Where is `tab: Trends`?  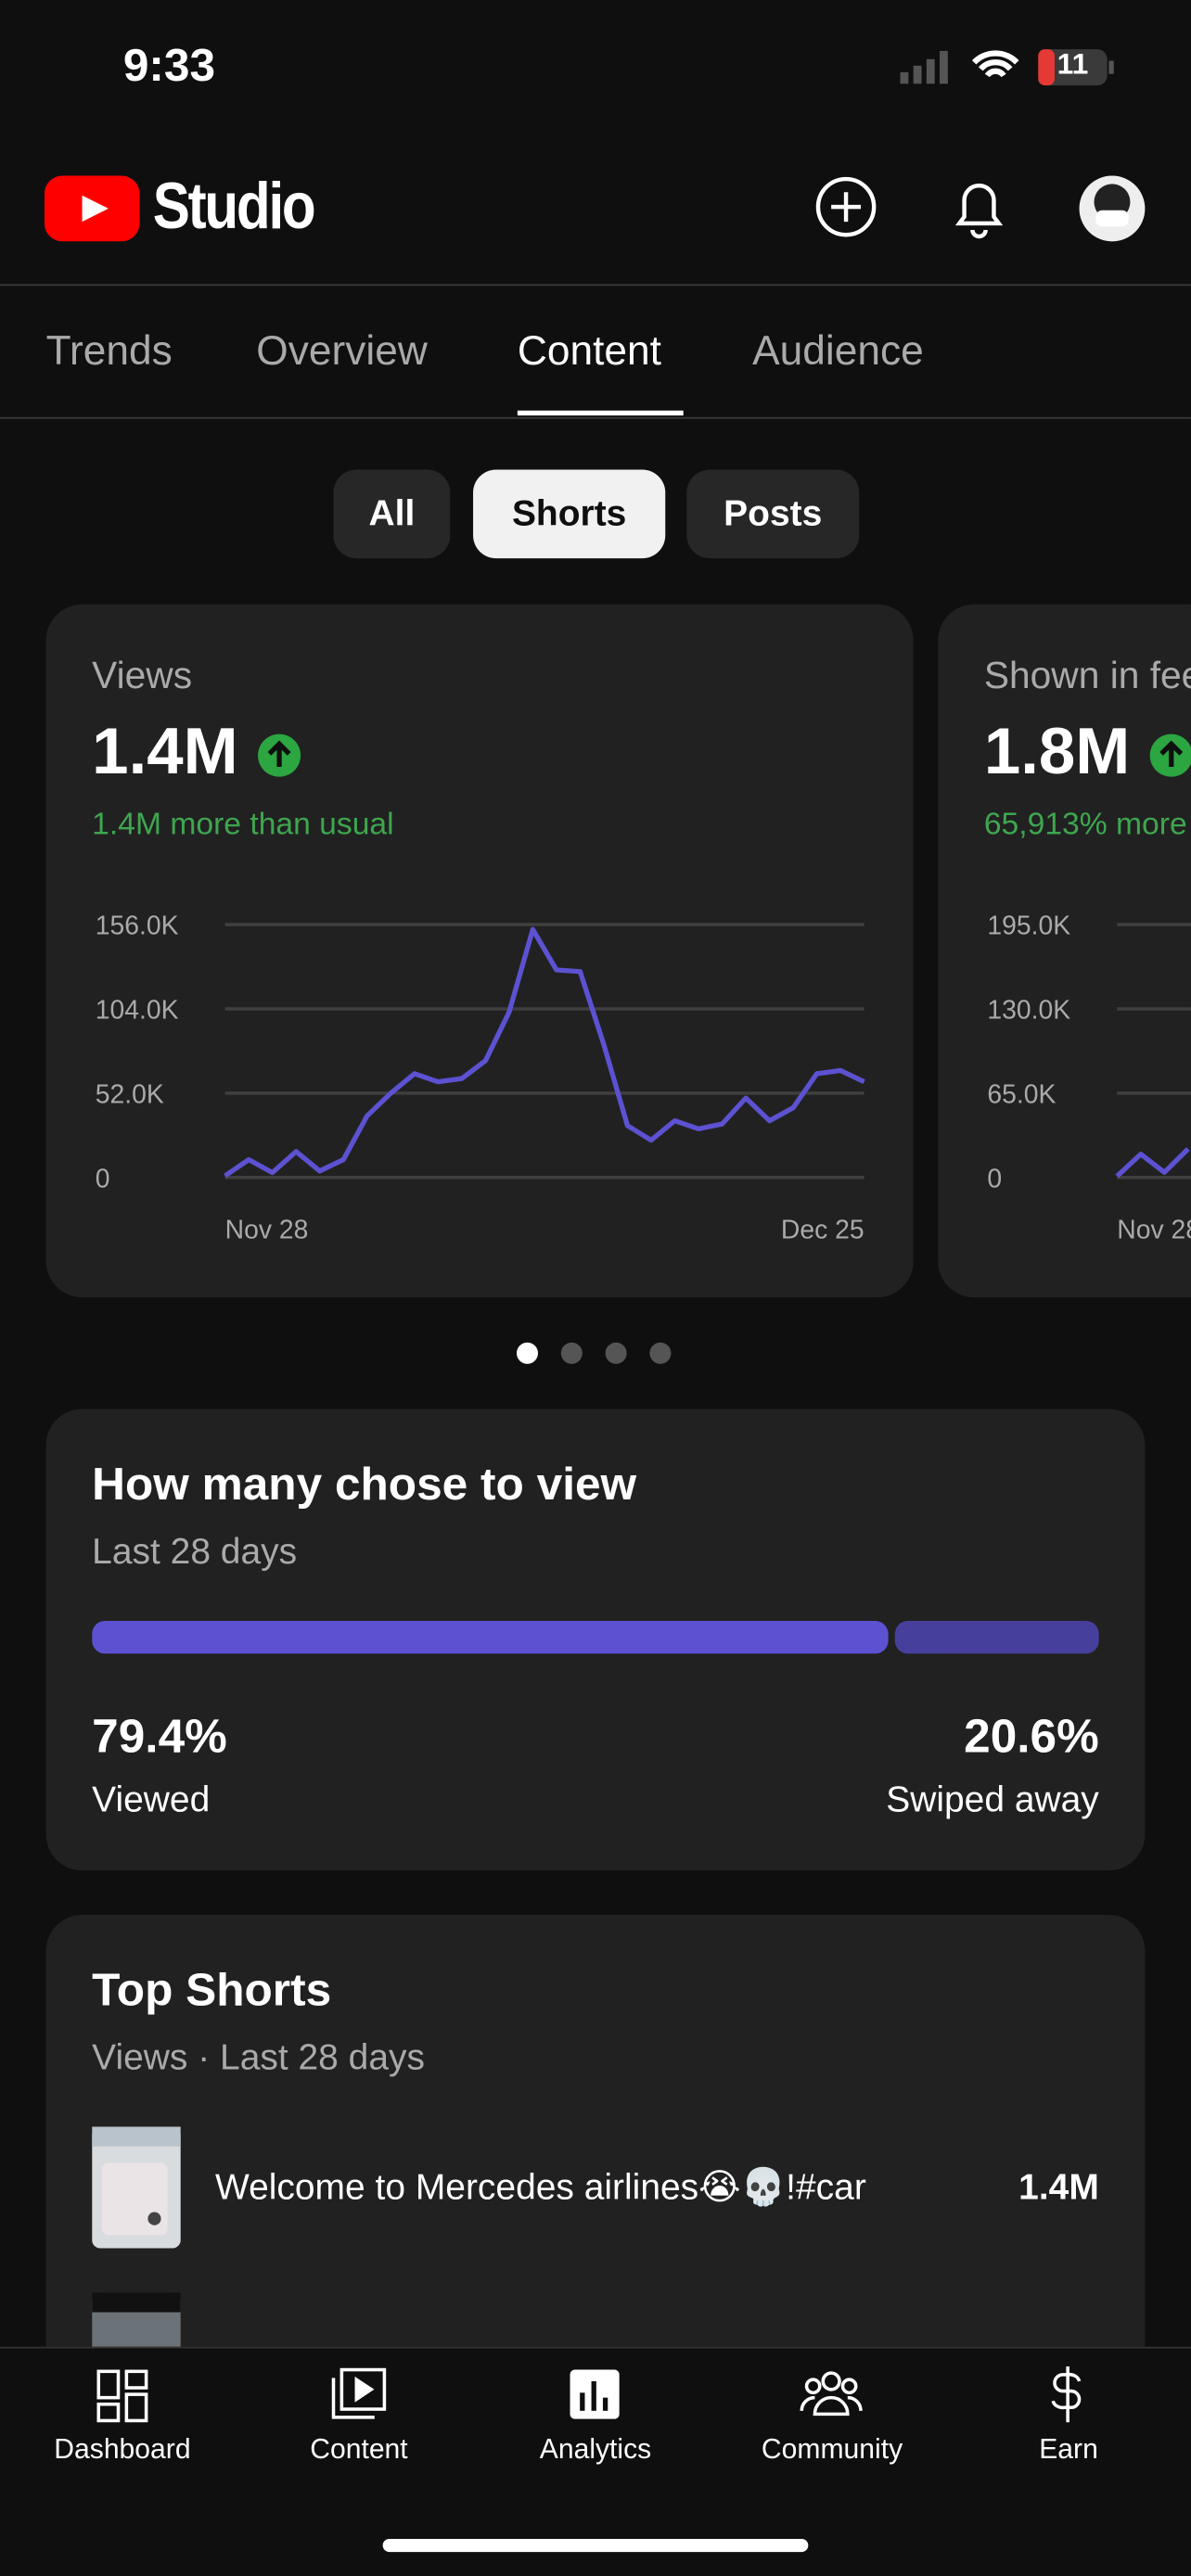
tab: Trends is located at coordinates (109, 351).